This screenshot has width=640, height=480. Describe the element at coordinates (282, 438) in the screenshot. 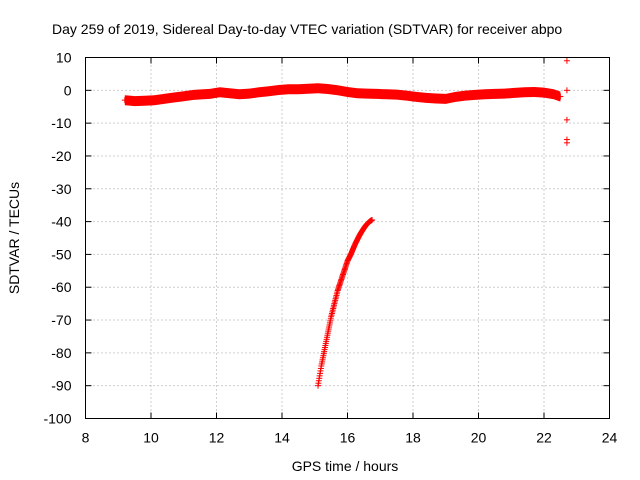

I see `x-tick-label: 14` at that location.